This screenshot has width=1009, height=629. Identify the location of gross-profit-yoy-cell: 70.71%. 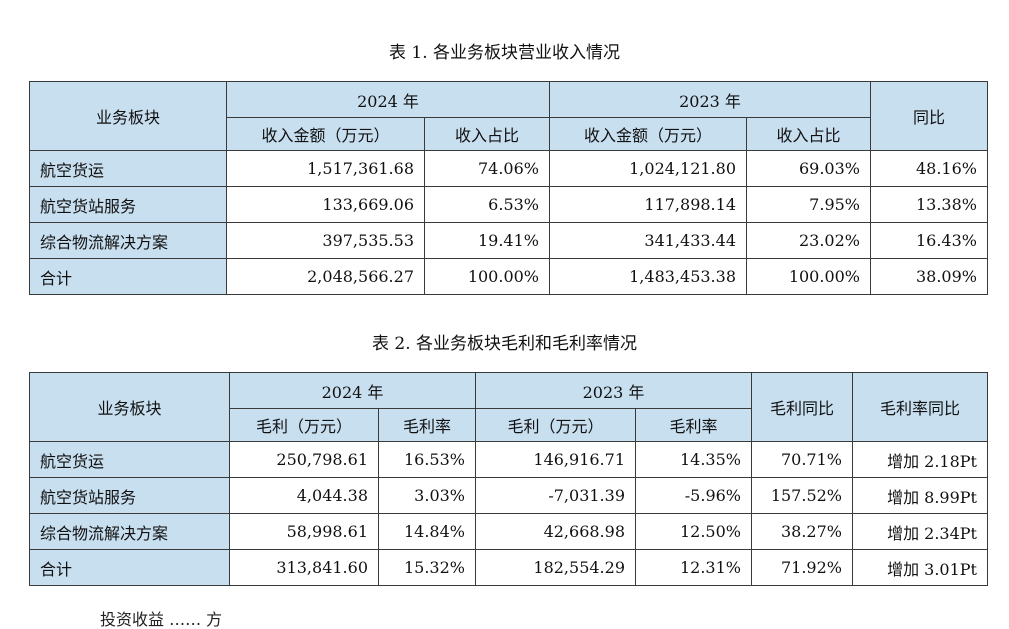
(802, 459).